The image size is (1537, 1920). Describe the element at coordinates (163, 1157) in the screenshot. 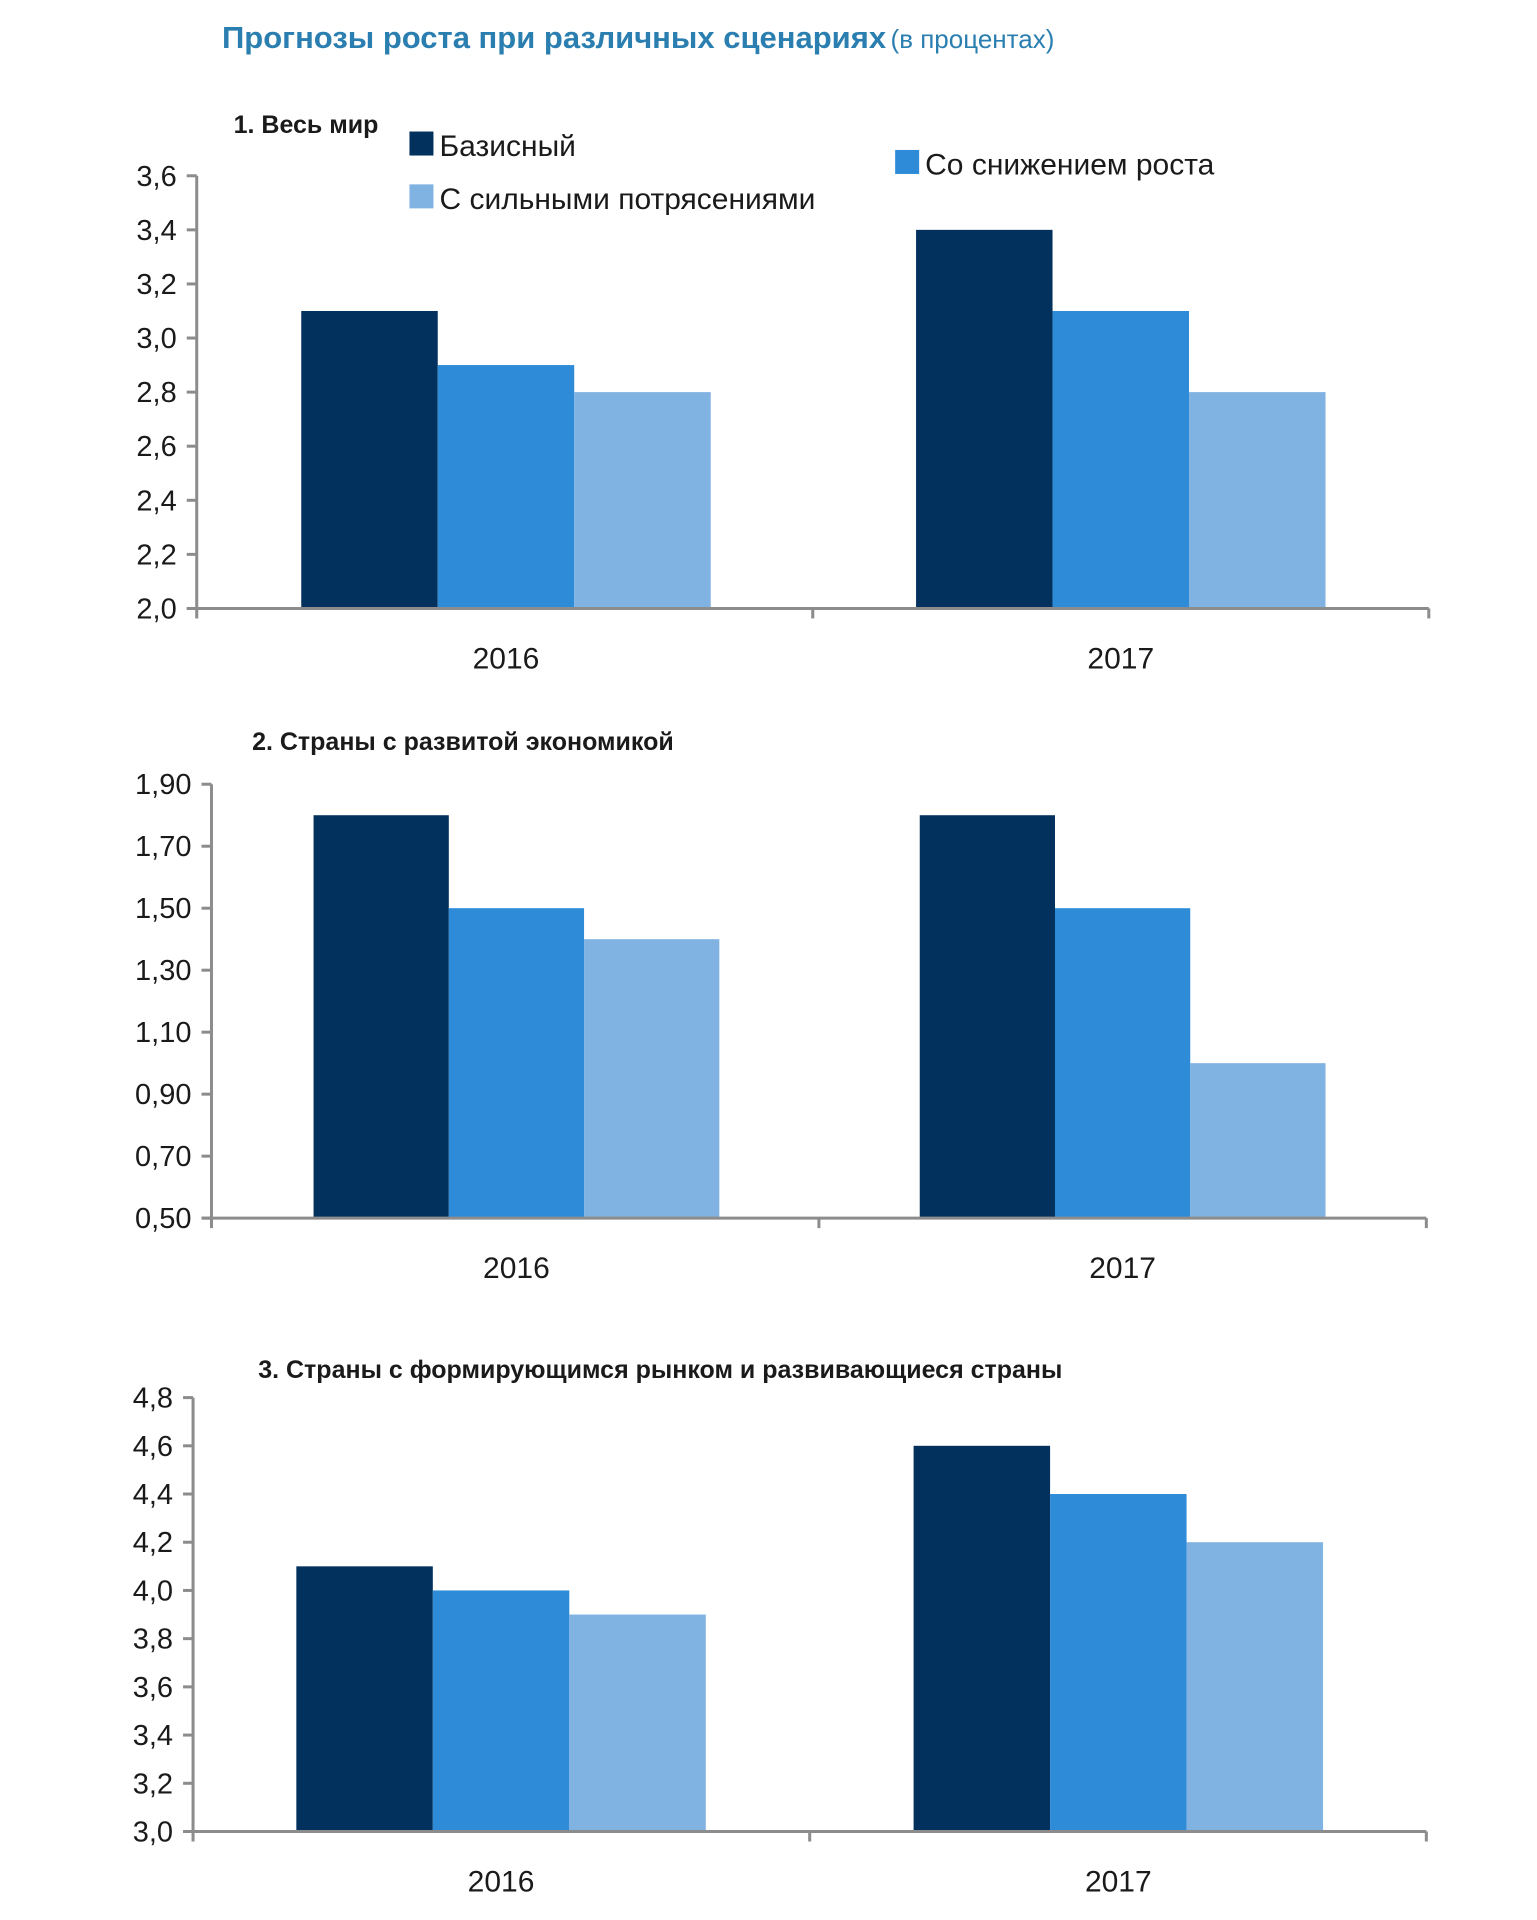

I see `y-tick-label: 0,70` at that location.